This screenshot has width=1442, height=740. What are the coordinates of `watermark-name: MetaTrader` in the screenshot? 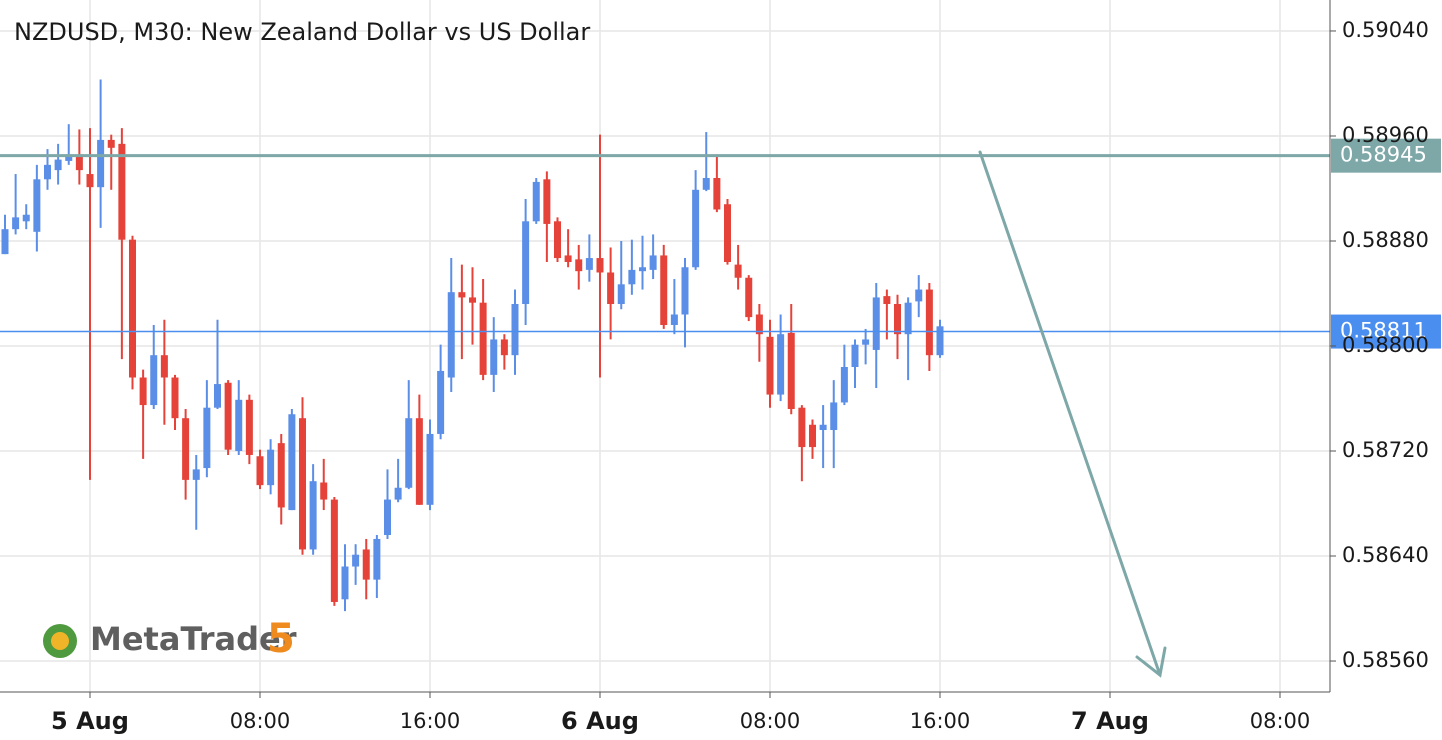 It's located at (193, 639).